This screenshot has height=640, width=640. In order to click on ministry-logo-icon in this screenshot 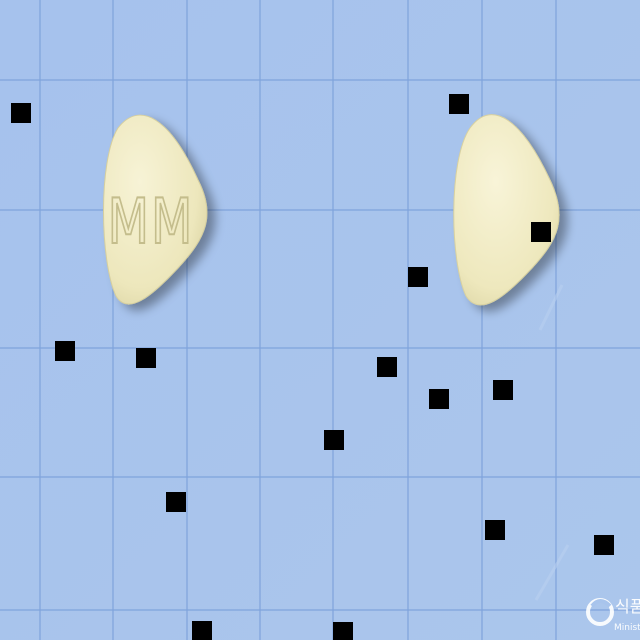, I will do `click(600, 612)`.